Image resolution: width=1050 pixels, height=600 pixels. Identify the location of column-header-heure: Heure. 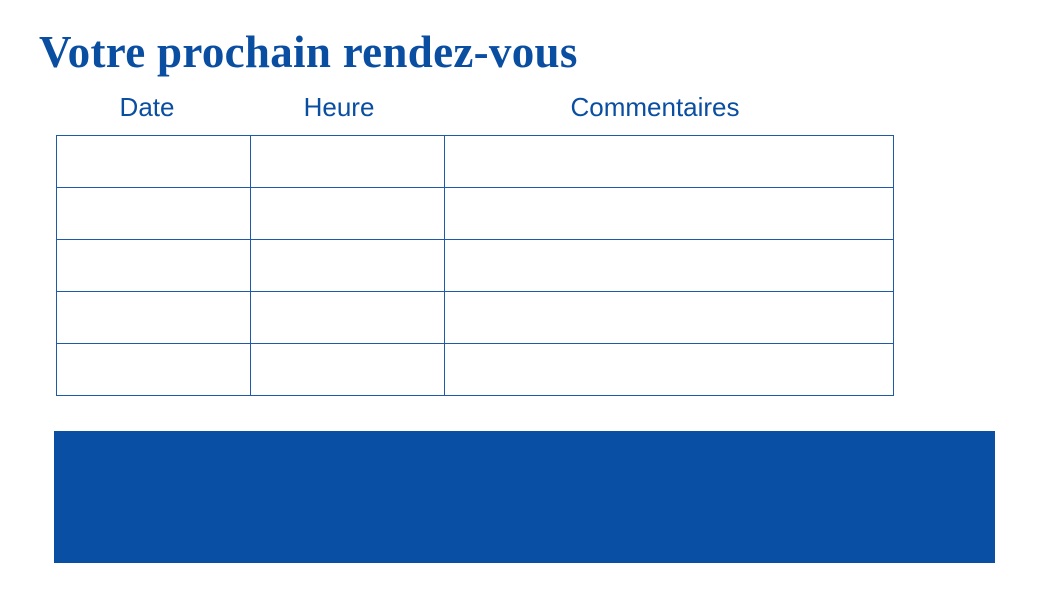
(339, 107).